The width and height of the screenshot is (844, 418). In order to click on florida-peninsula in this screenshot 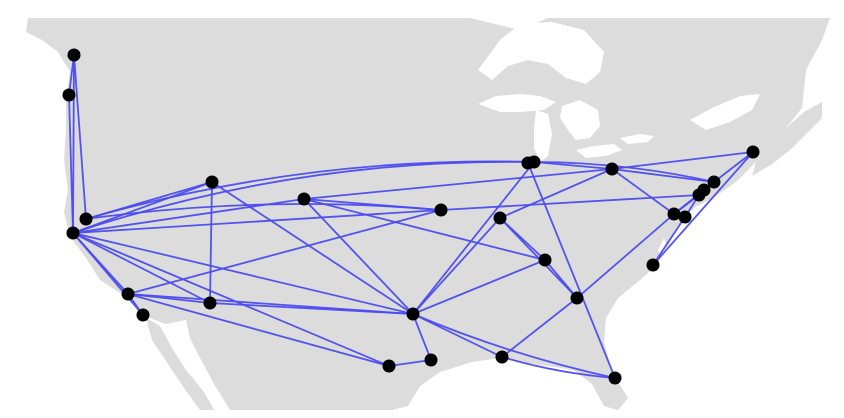, I will do `click(601, 378)`.